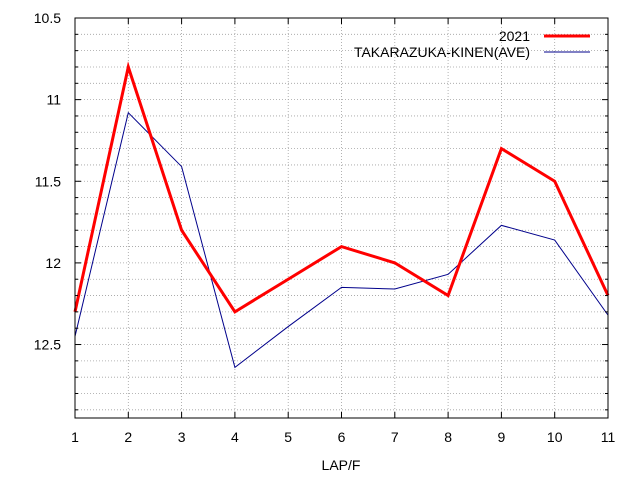  What do you see at coordinates (395, 437) in the screenshot?
I see `x-tick-label: 7` at bounding box center [395, 437].